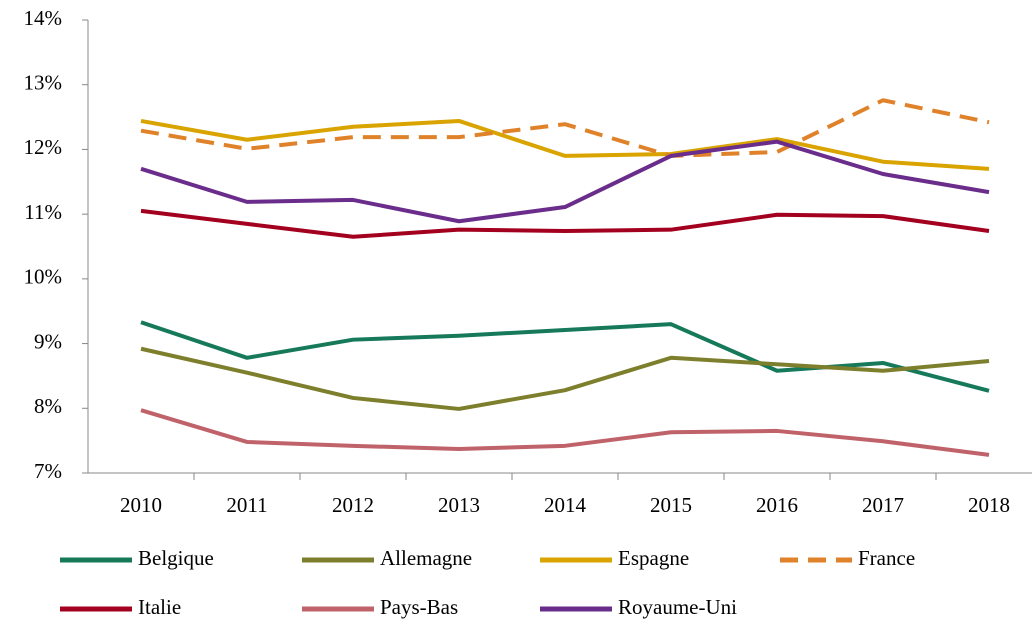  Describe the element at coordinates (989, 505) in the screenshot. I see `x-tick-label: 2018` at that location.